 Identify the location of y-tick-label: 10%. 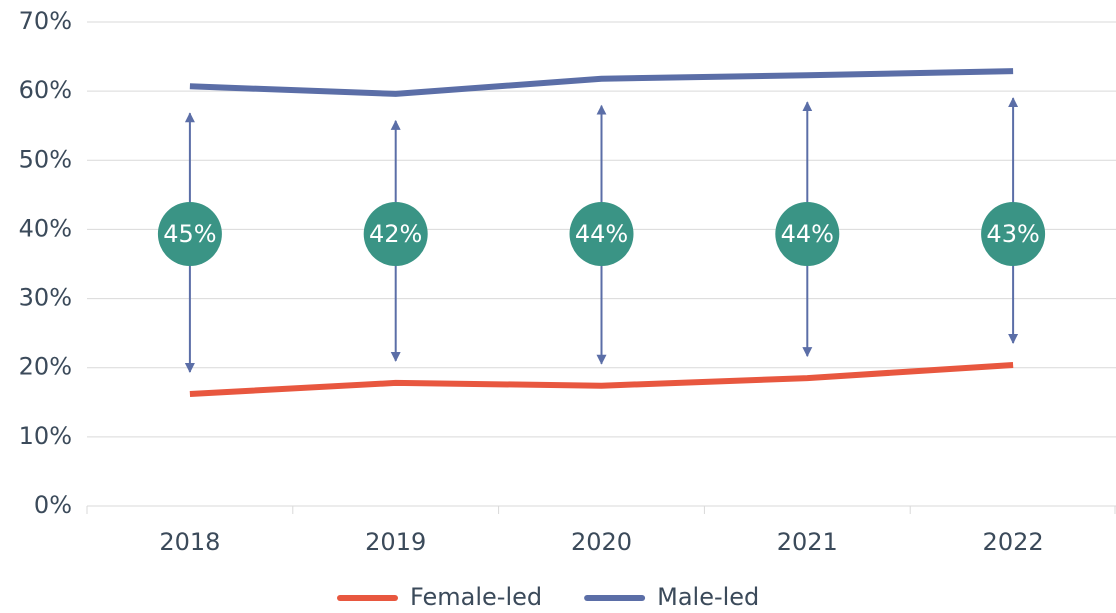
(45, 436).